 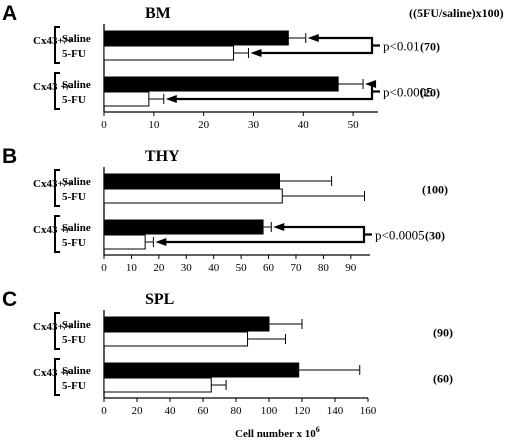 What do you see at coordinates (401, 46) in the screenshot?
I see `p-value-label: p<0.01` at bounding box center [401, 46].